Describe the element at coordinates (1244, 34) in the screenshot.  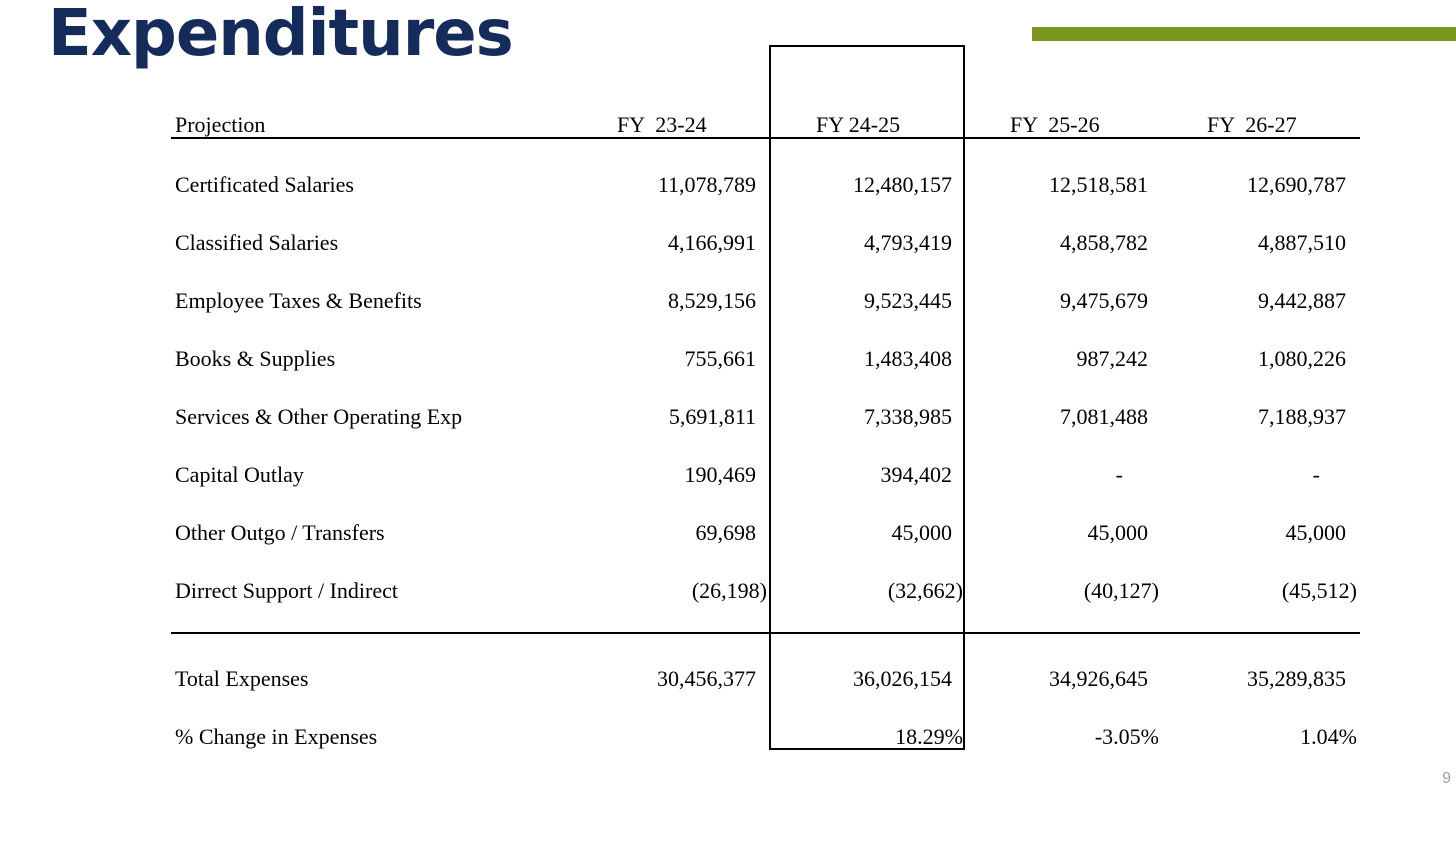
I see `accent-bar` at that location.